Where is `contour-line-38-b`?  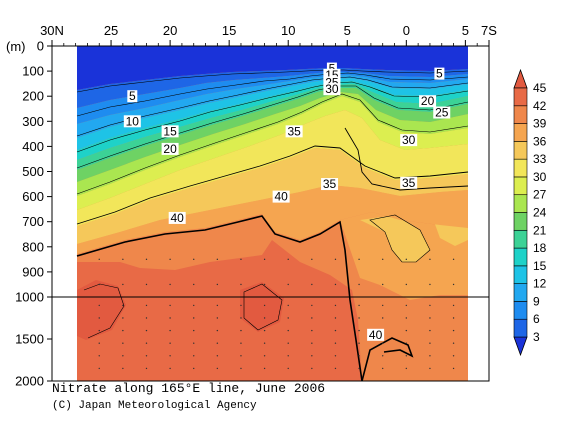
contour-line-38-b is located at coordinates (263, 307).